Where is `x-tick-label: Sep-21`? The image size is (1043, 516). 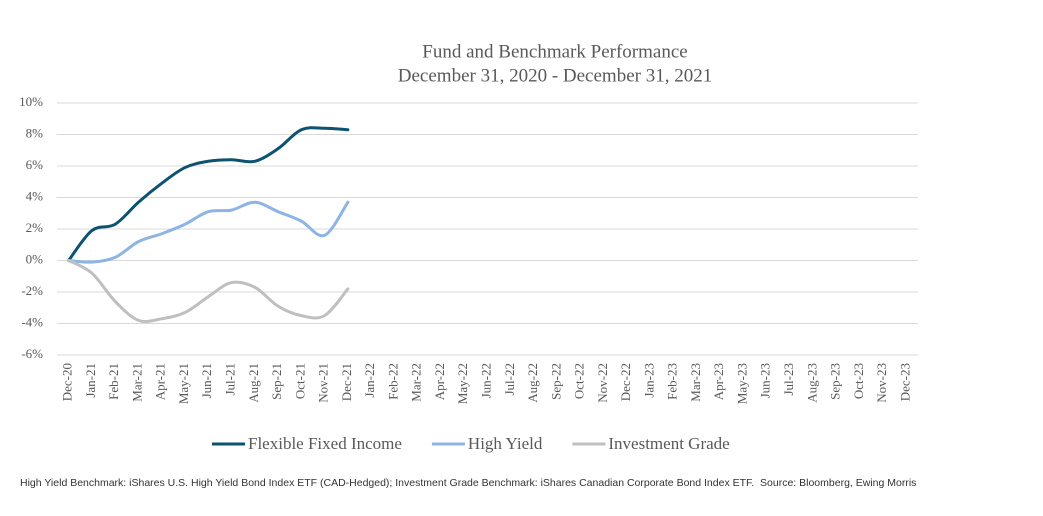 x-tick-label: Sep-21 is located at coordinates (276, 381).